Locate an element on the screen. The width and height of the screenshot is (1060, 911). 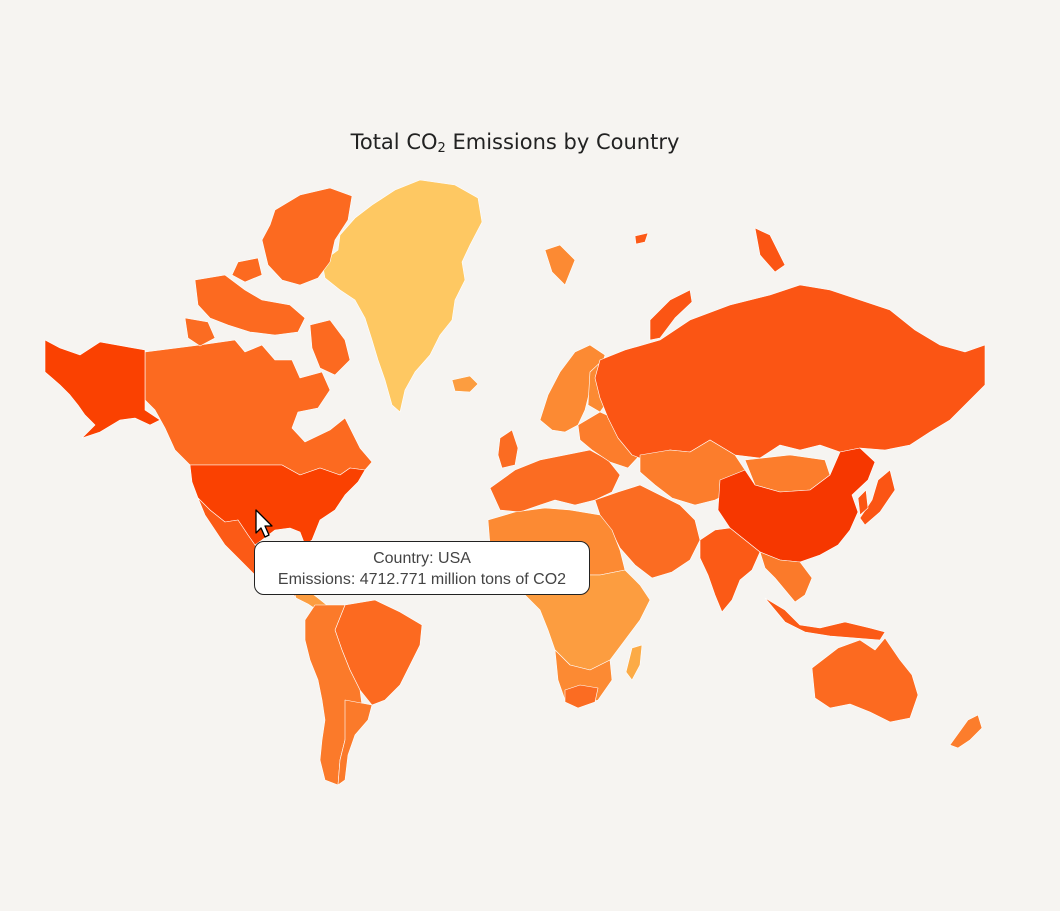
region-novaya-zemlya is located at coordinates (671, 315).